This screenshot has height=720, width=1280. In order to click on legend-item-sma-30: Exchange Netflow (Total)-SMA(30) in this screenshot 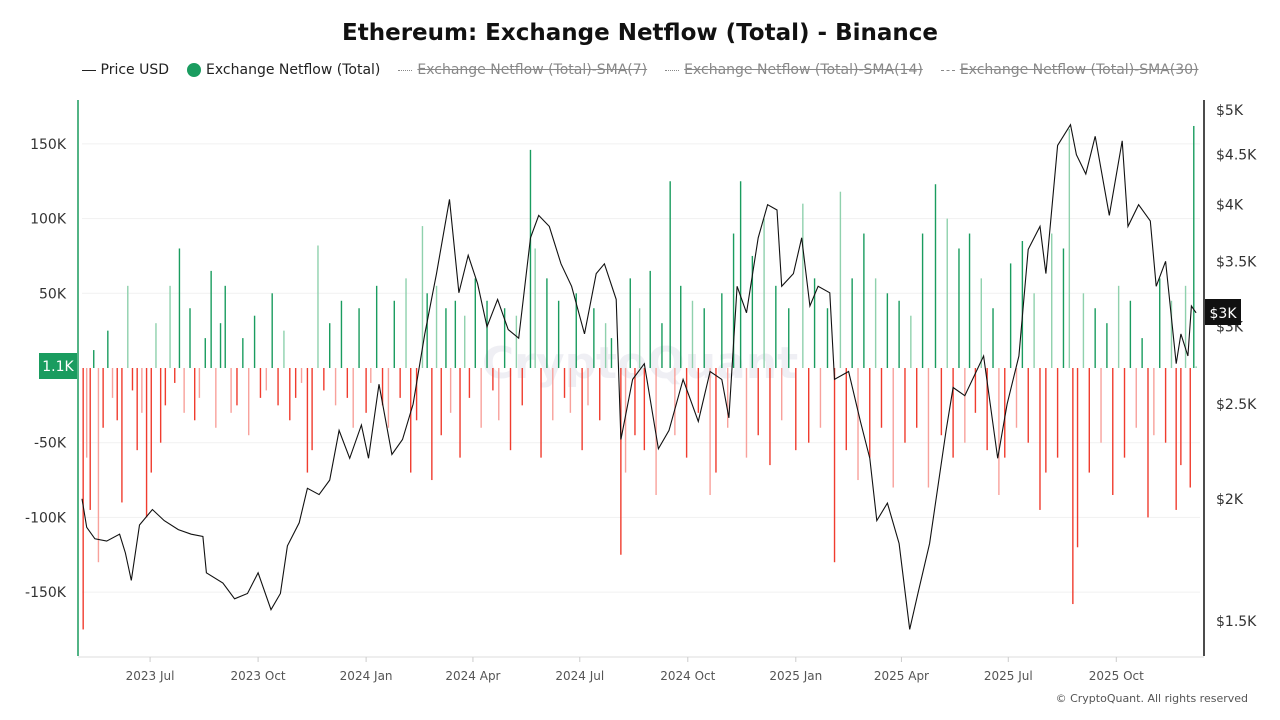, I will do `click(1069, 70)`.